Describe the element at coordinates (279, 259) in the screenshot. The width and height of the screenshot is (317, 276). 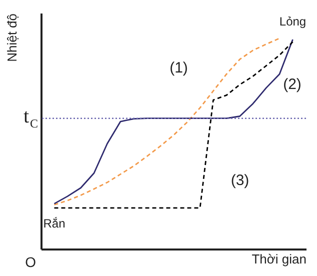
I see `x-axis-title: Thời gian` at that location.